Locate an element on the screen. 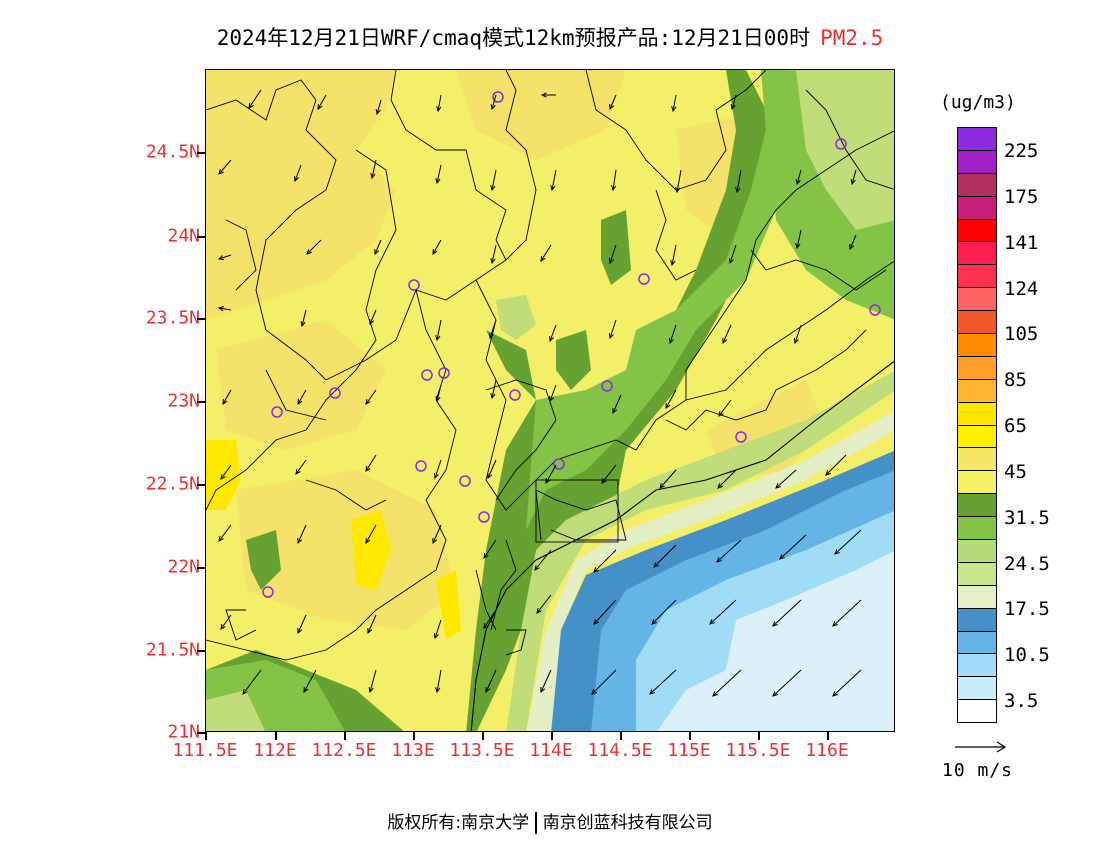 The width and height of the screenshot is (1100, 850). lat-label: 21N is located at coordinates (183, 732).